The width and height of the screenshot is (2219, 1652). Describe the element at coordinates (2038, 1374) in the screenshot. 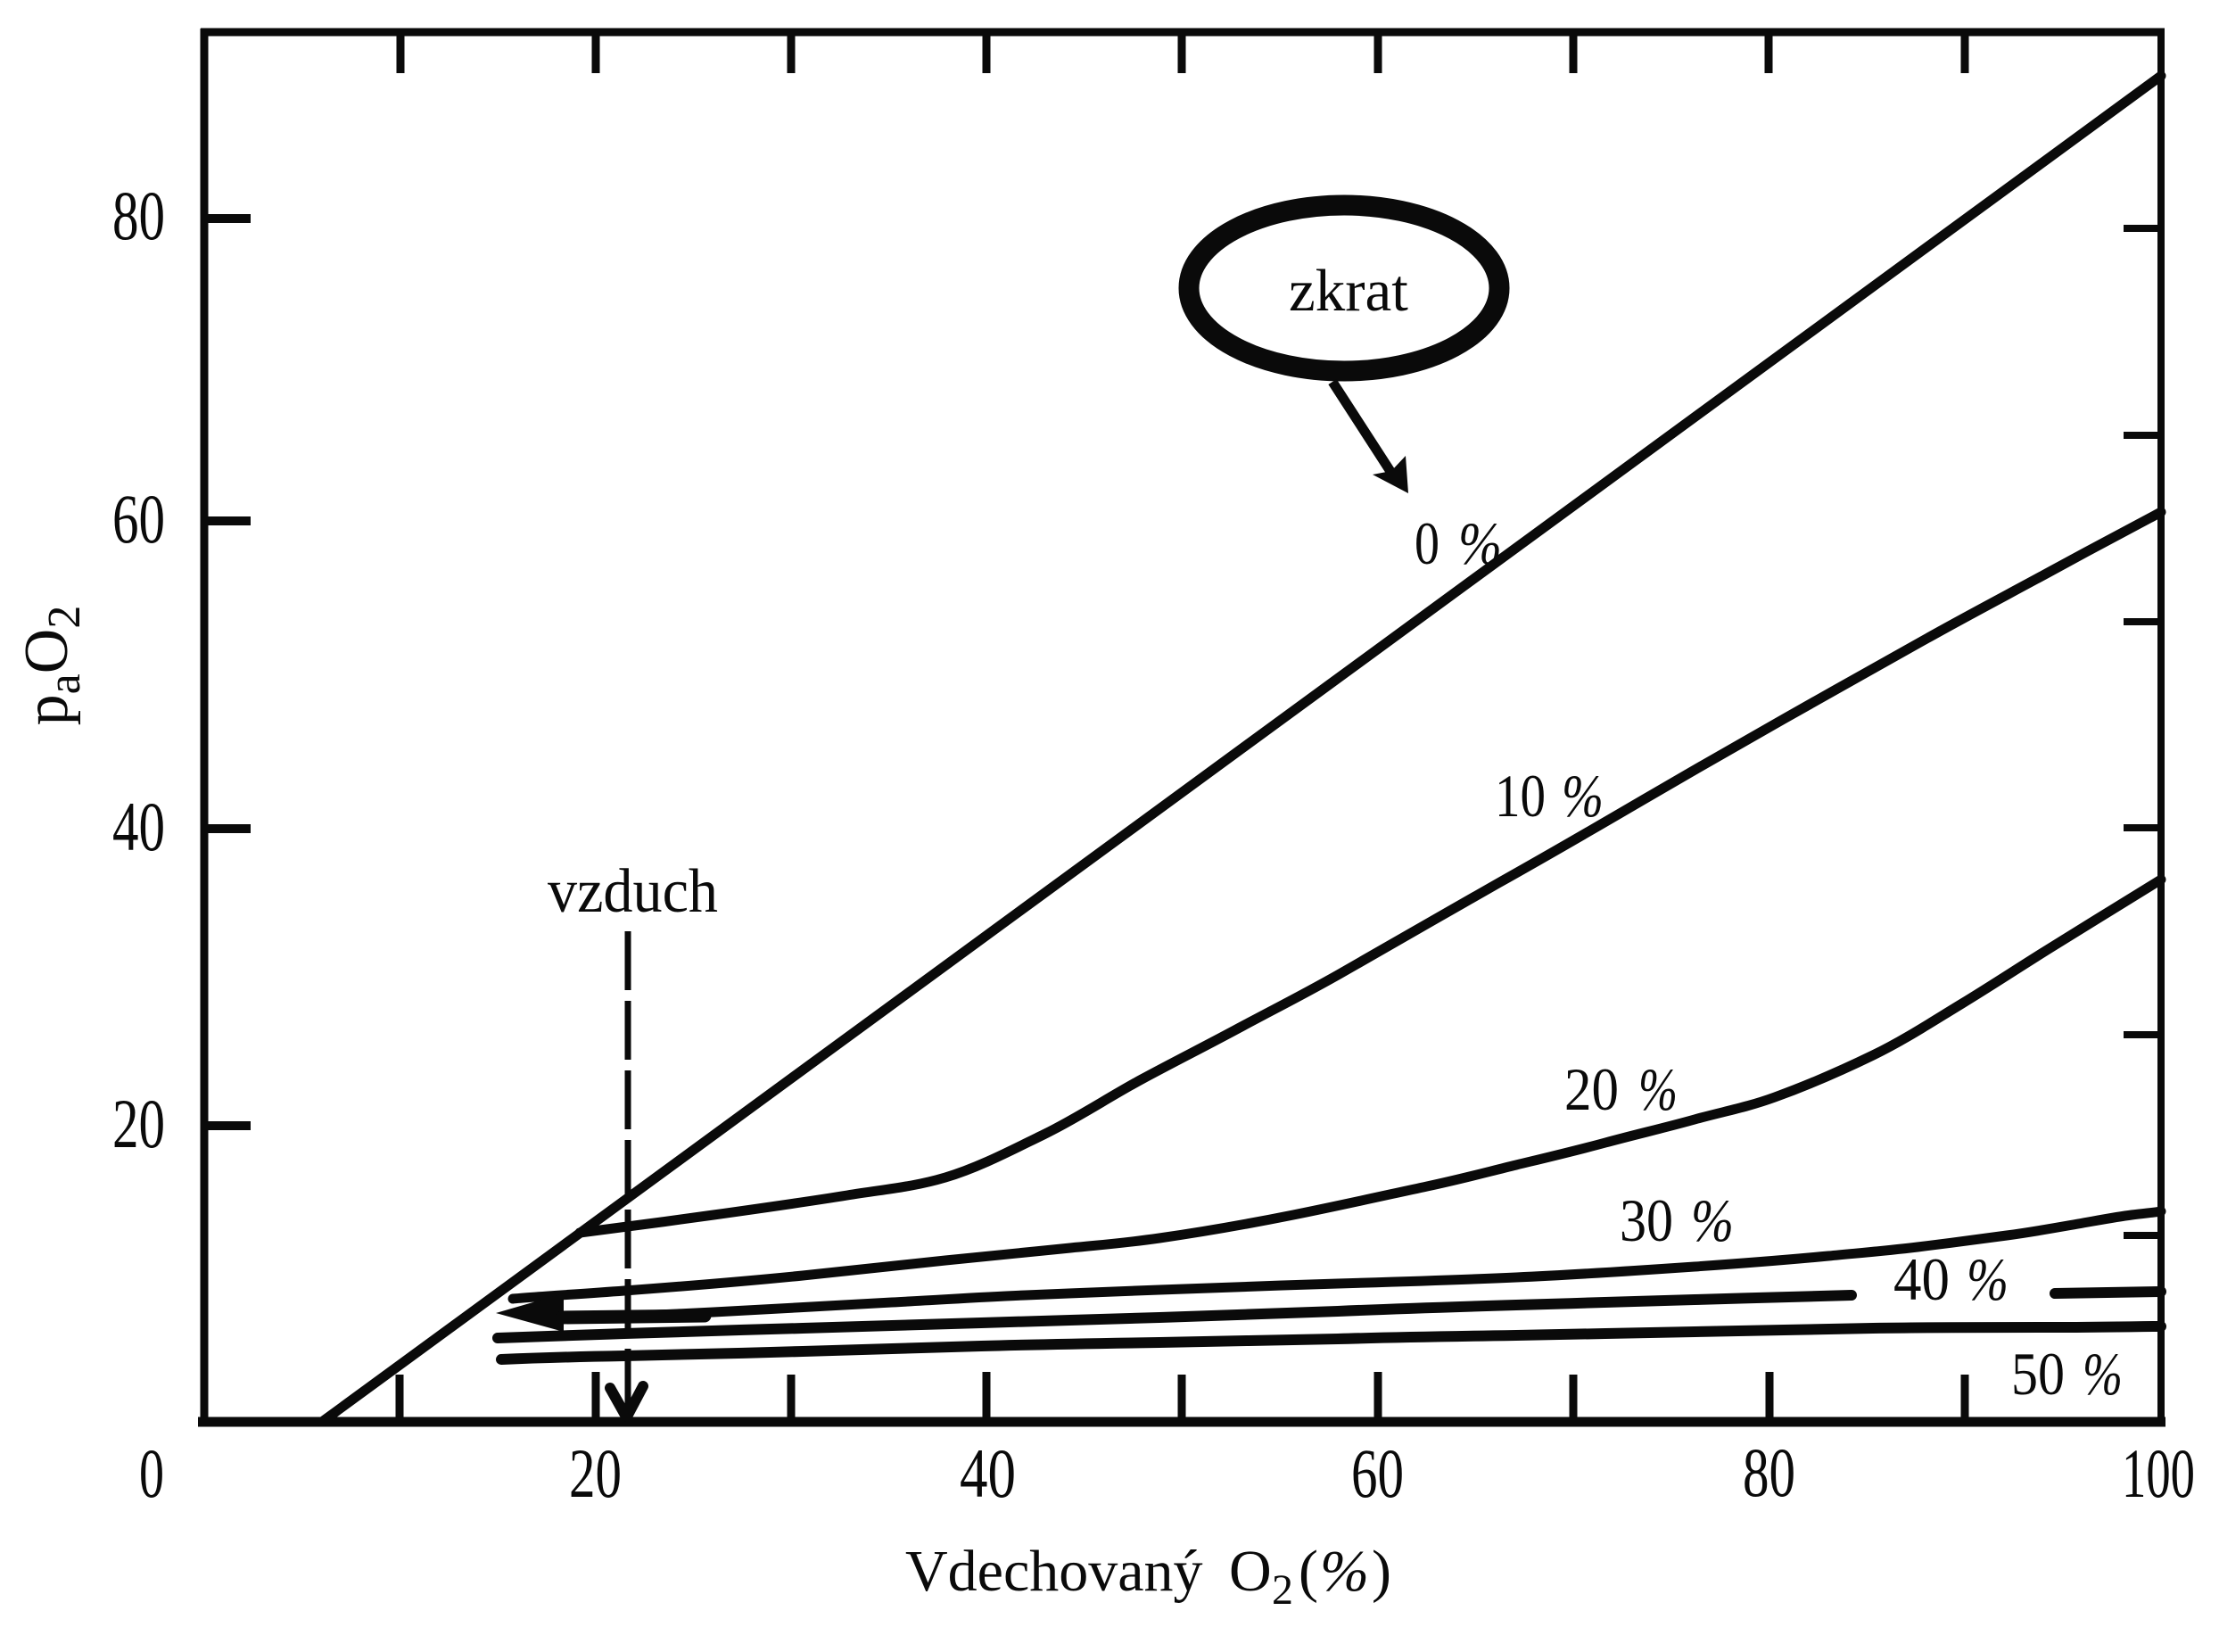

I see `svg-text: 50` at that location.